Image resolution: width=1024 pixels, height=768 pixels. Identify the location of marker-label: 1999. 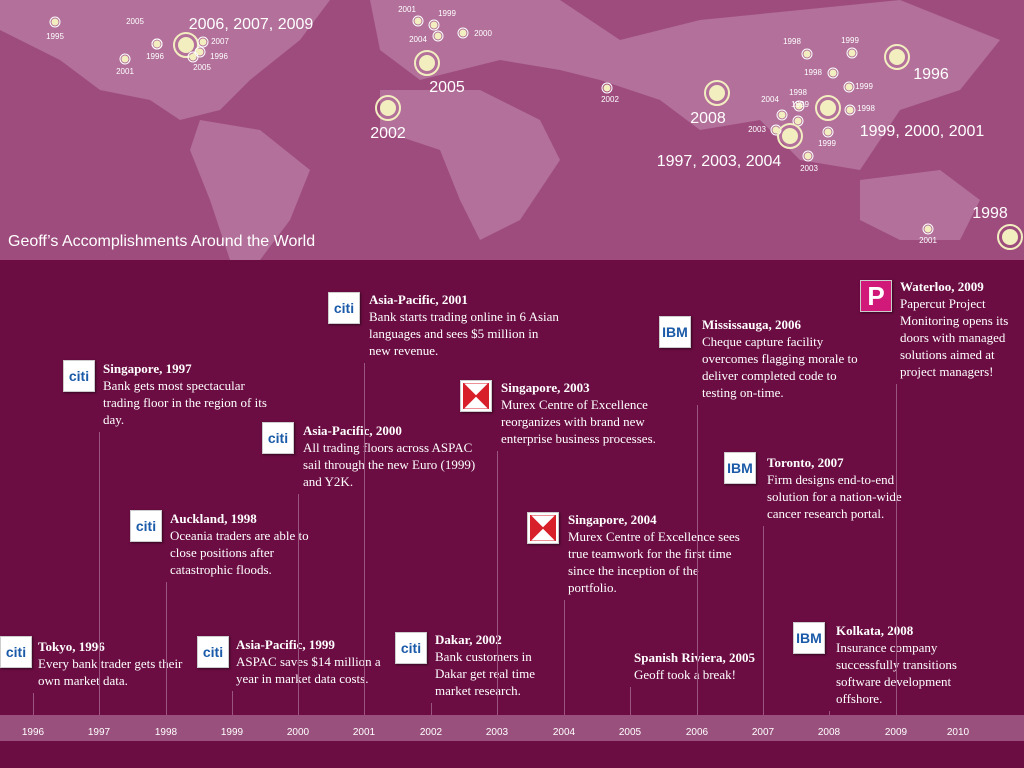
(447, 13).